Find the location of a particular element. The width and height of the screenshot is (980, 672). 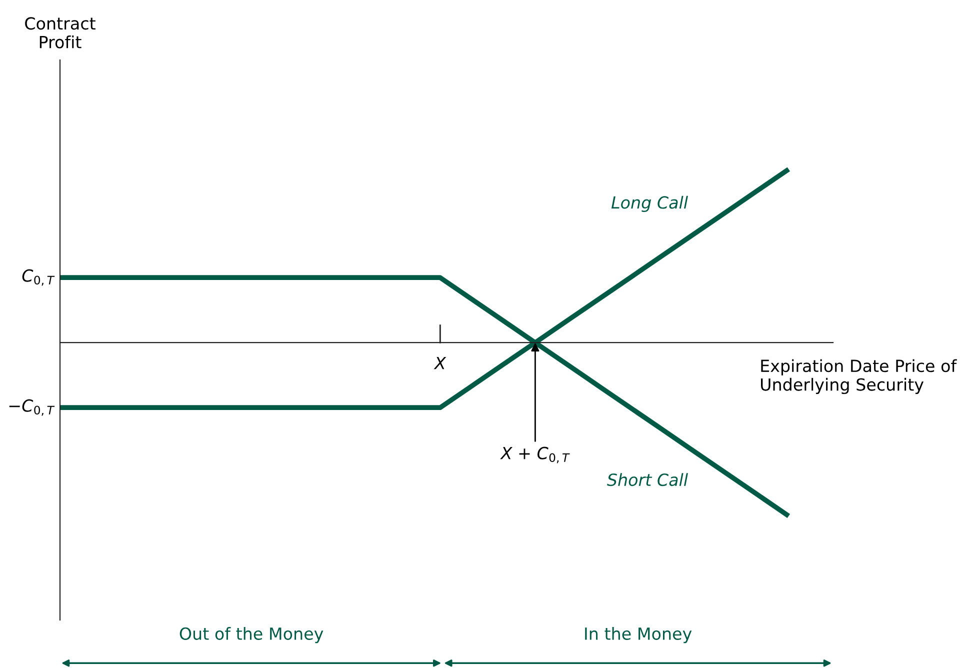

x-axis-title: Expiration Date Price of Underlying Security is located at coordinates (859, 376).